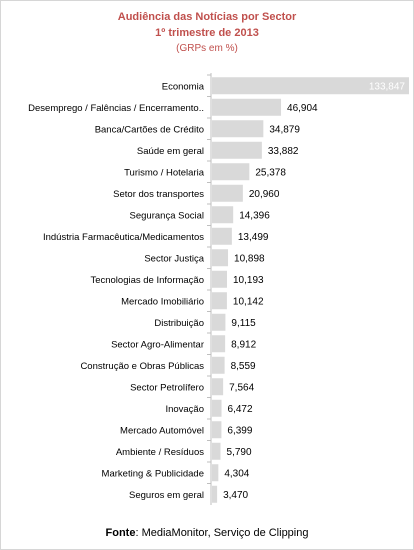 This screenshot has height=550, width=414. I want to click on value-label: 4,304, so click(236, 473).